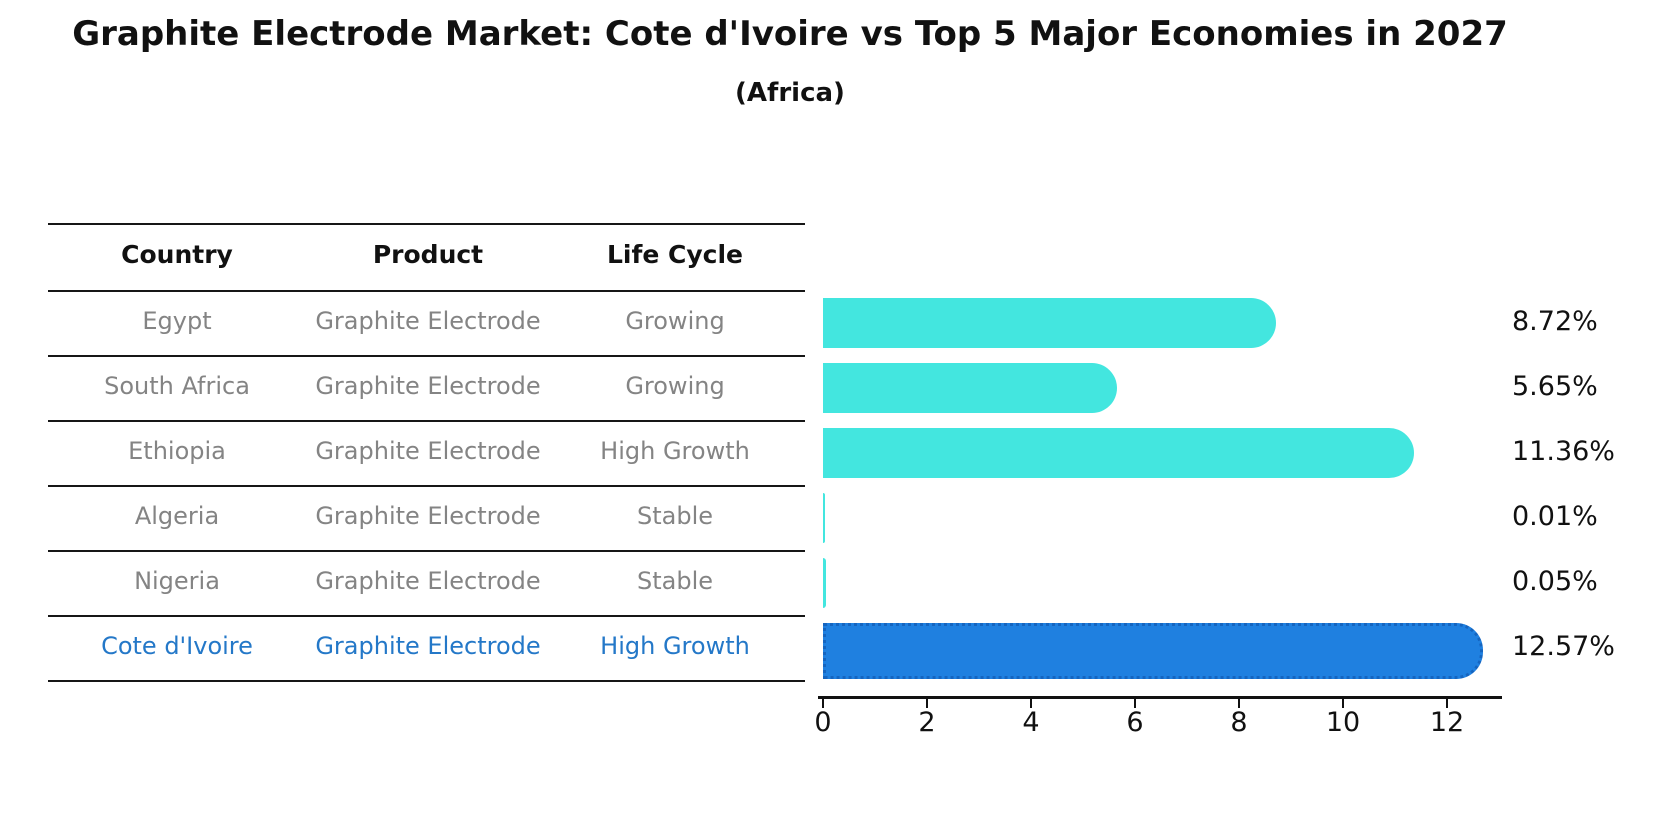 The image size is (1679, 823). I want to click on table-cell-country: Algeria, so click(177, 515).